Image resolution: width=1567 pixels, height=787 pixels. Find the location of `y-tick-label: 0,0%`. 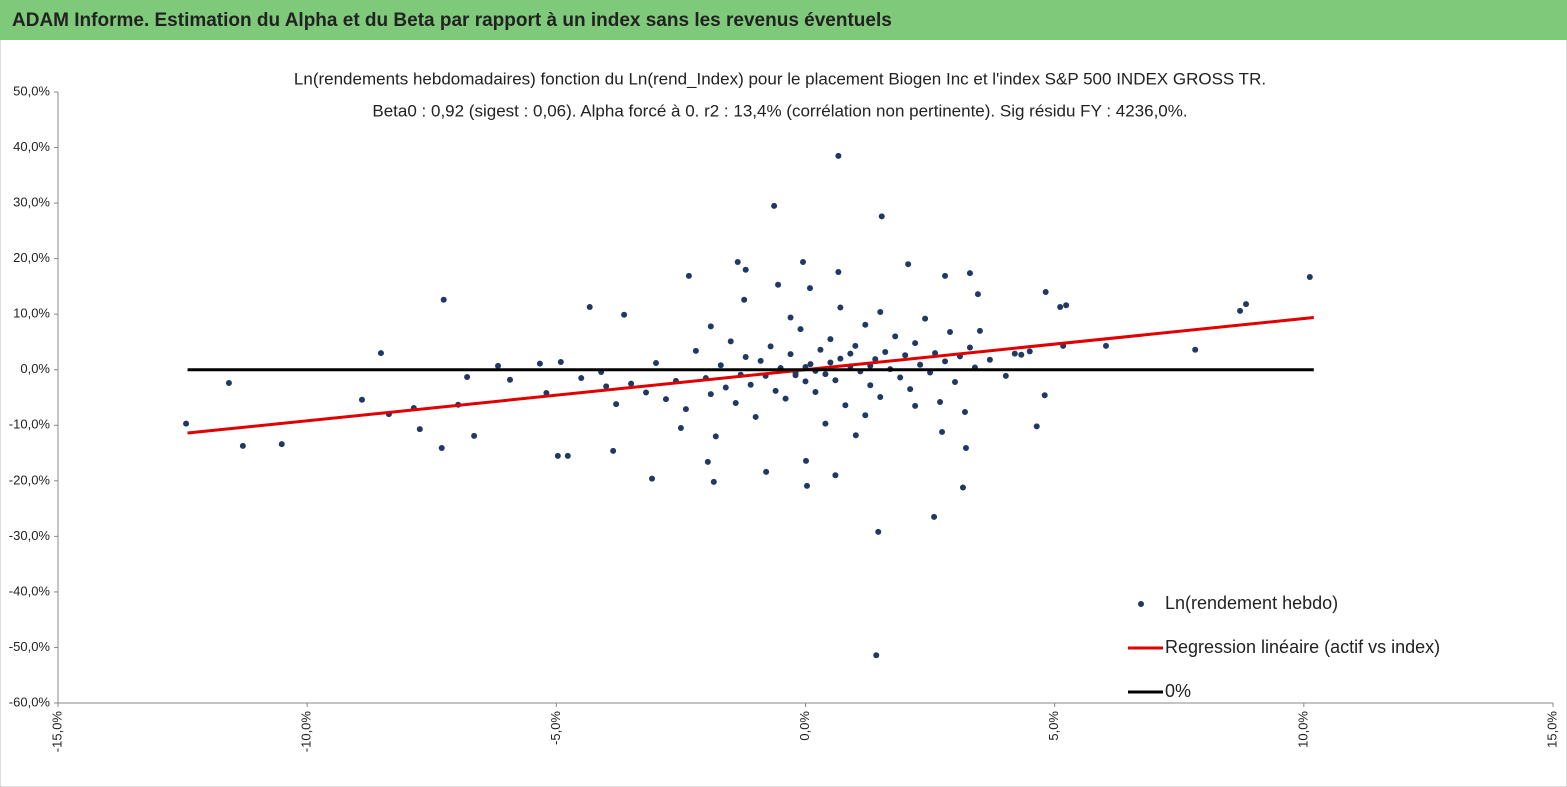

y-tick-label: 0,0% is located at coordinates (35, 368).